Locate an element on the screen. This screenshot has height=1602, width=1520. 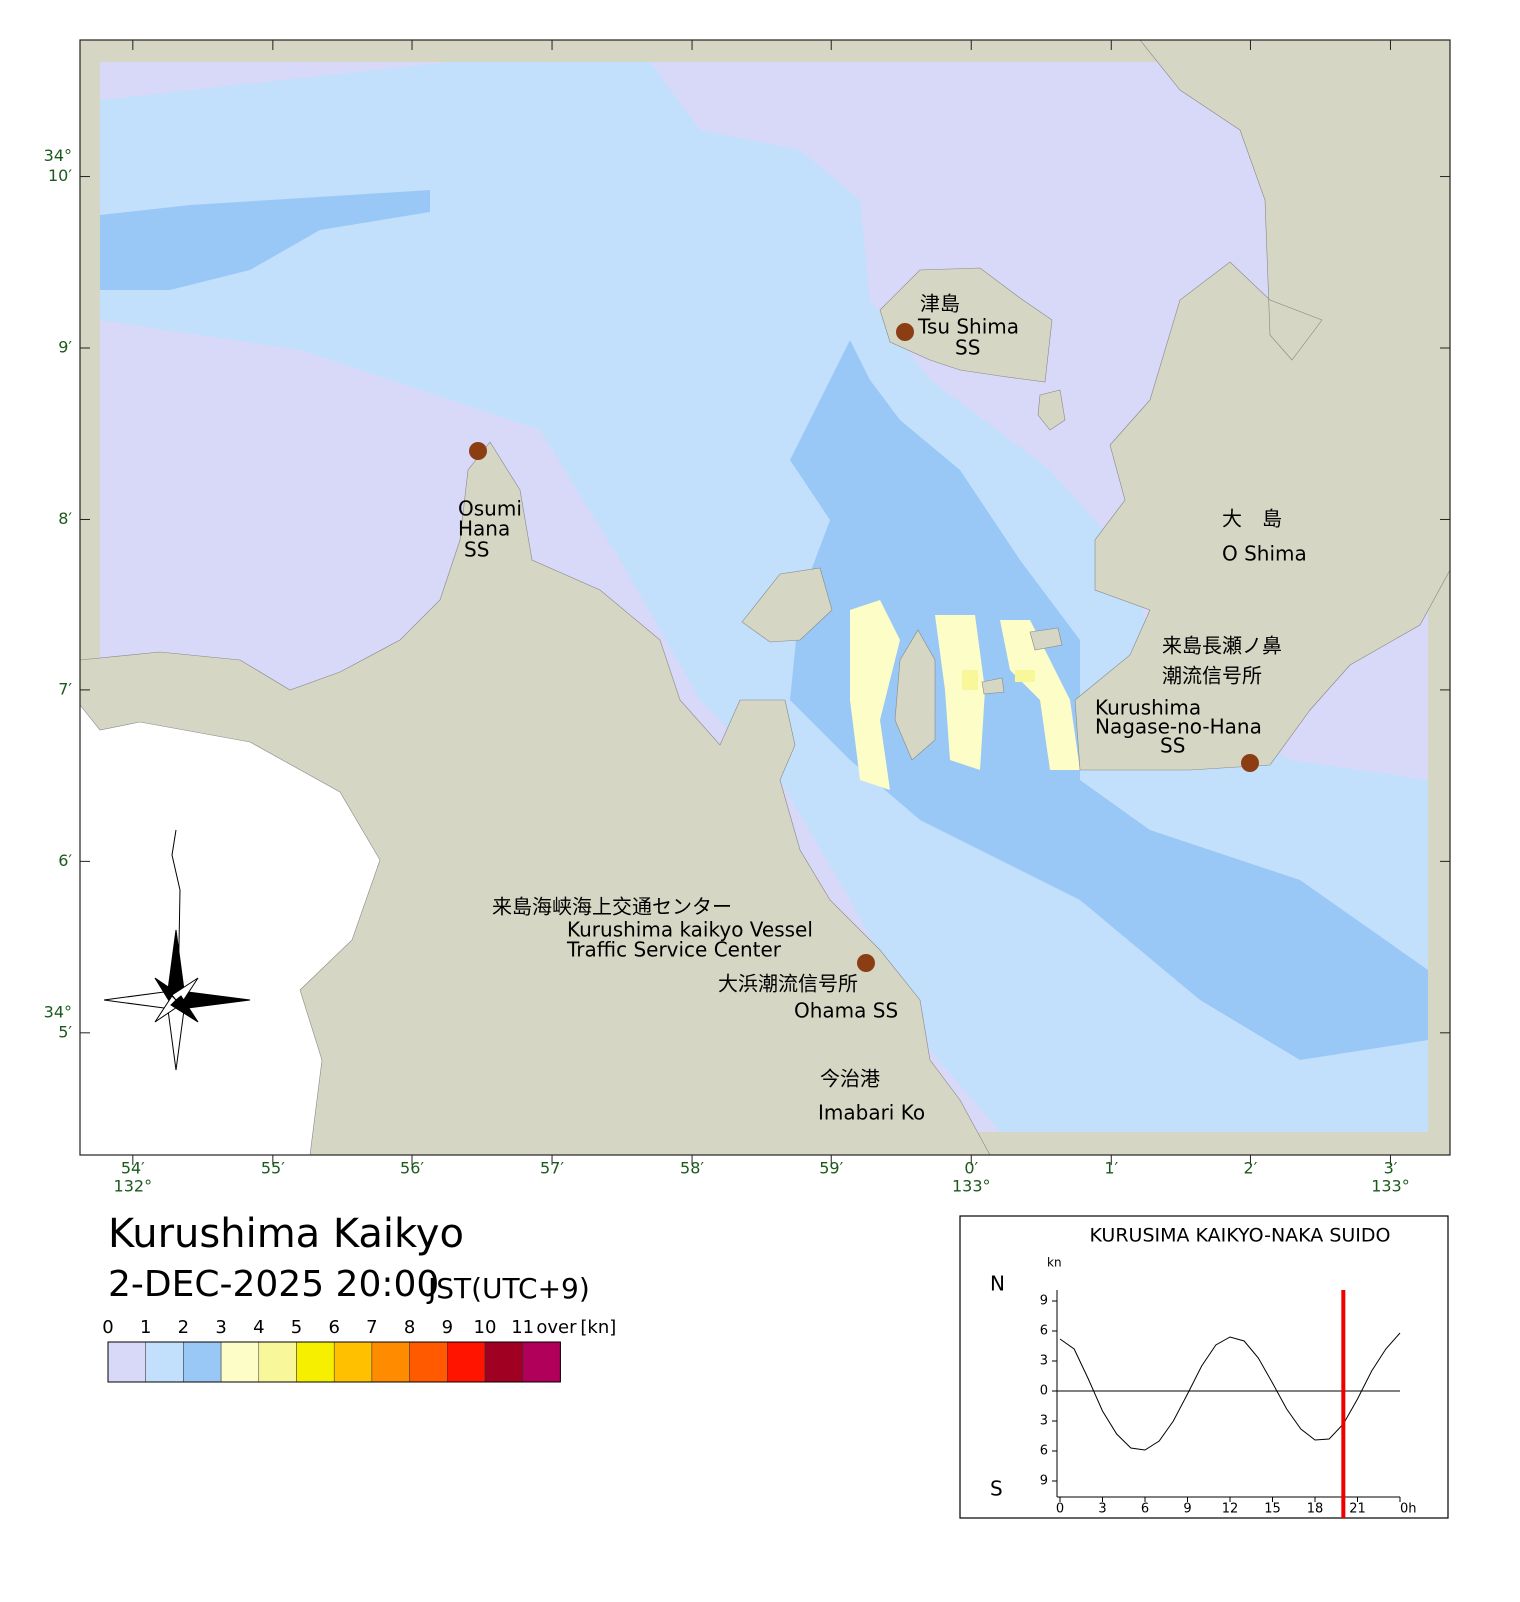
south-label: S is located at coordinates (996, 1489).